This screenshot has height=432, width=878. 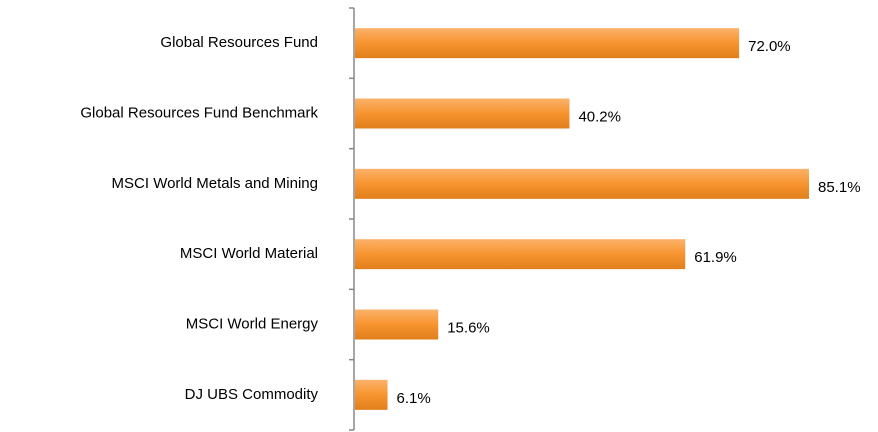 I want to click on category-label: MSCI World Energy, so click(x=252, y=323).